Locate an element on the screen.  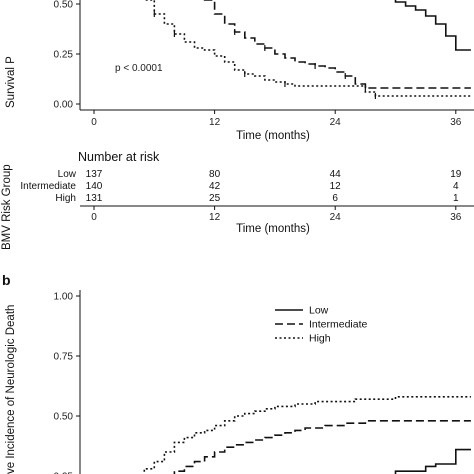
risk-table-title: Number at risk is located at coordinates (119, 157).